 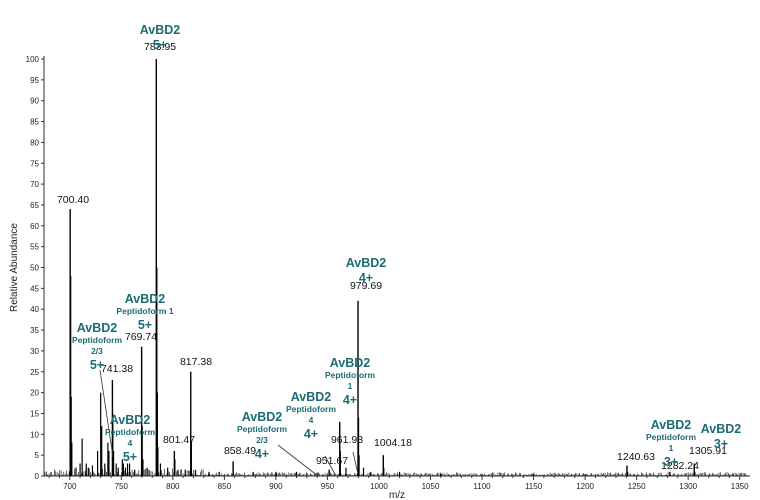 I want to click on y-tick-label: 50, so click(x=34, y=268).